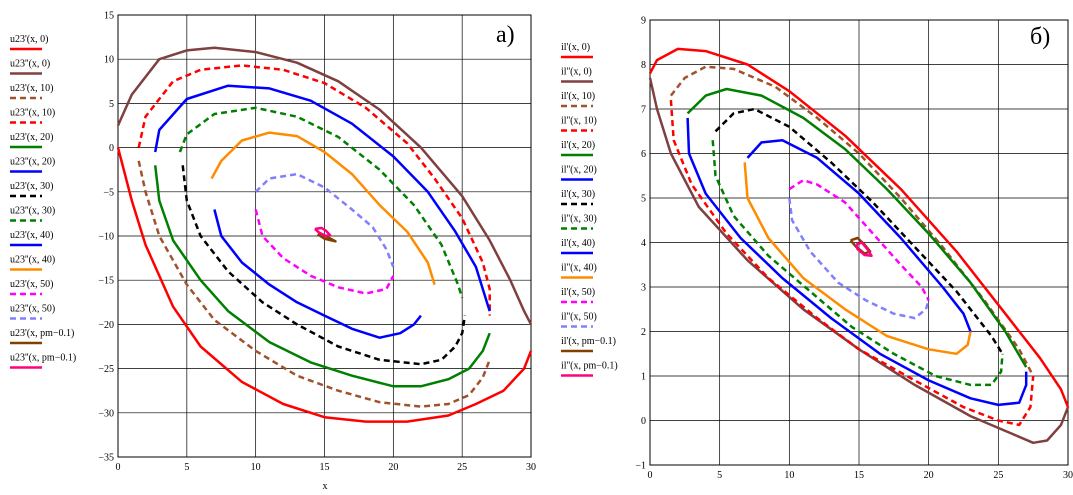 The image size is (1073, 495). What do you see at coordinates (325, 486) in the screenshot?
I see `x-axis-label: x` at bounding box center [325, 486].